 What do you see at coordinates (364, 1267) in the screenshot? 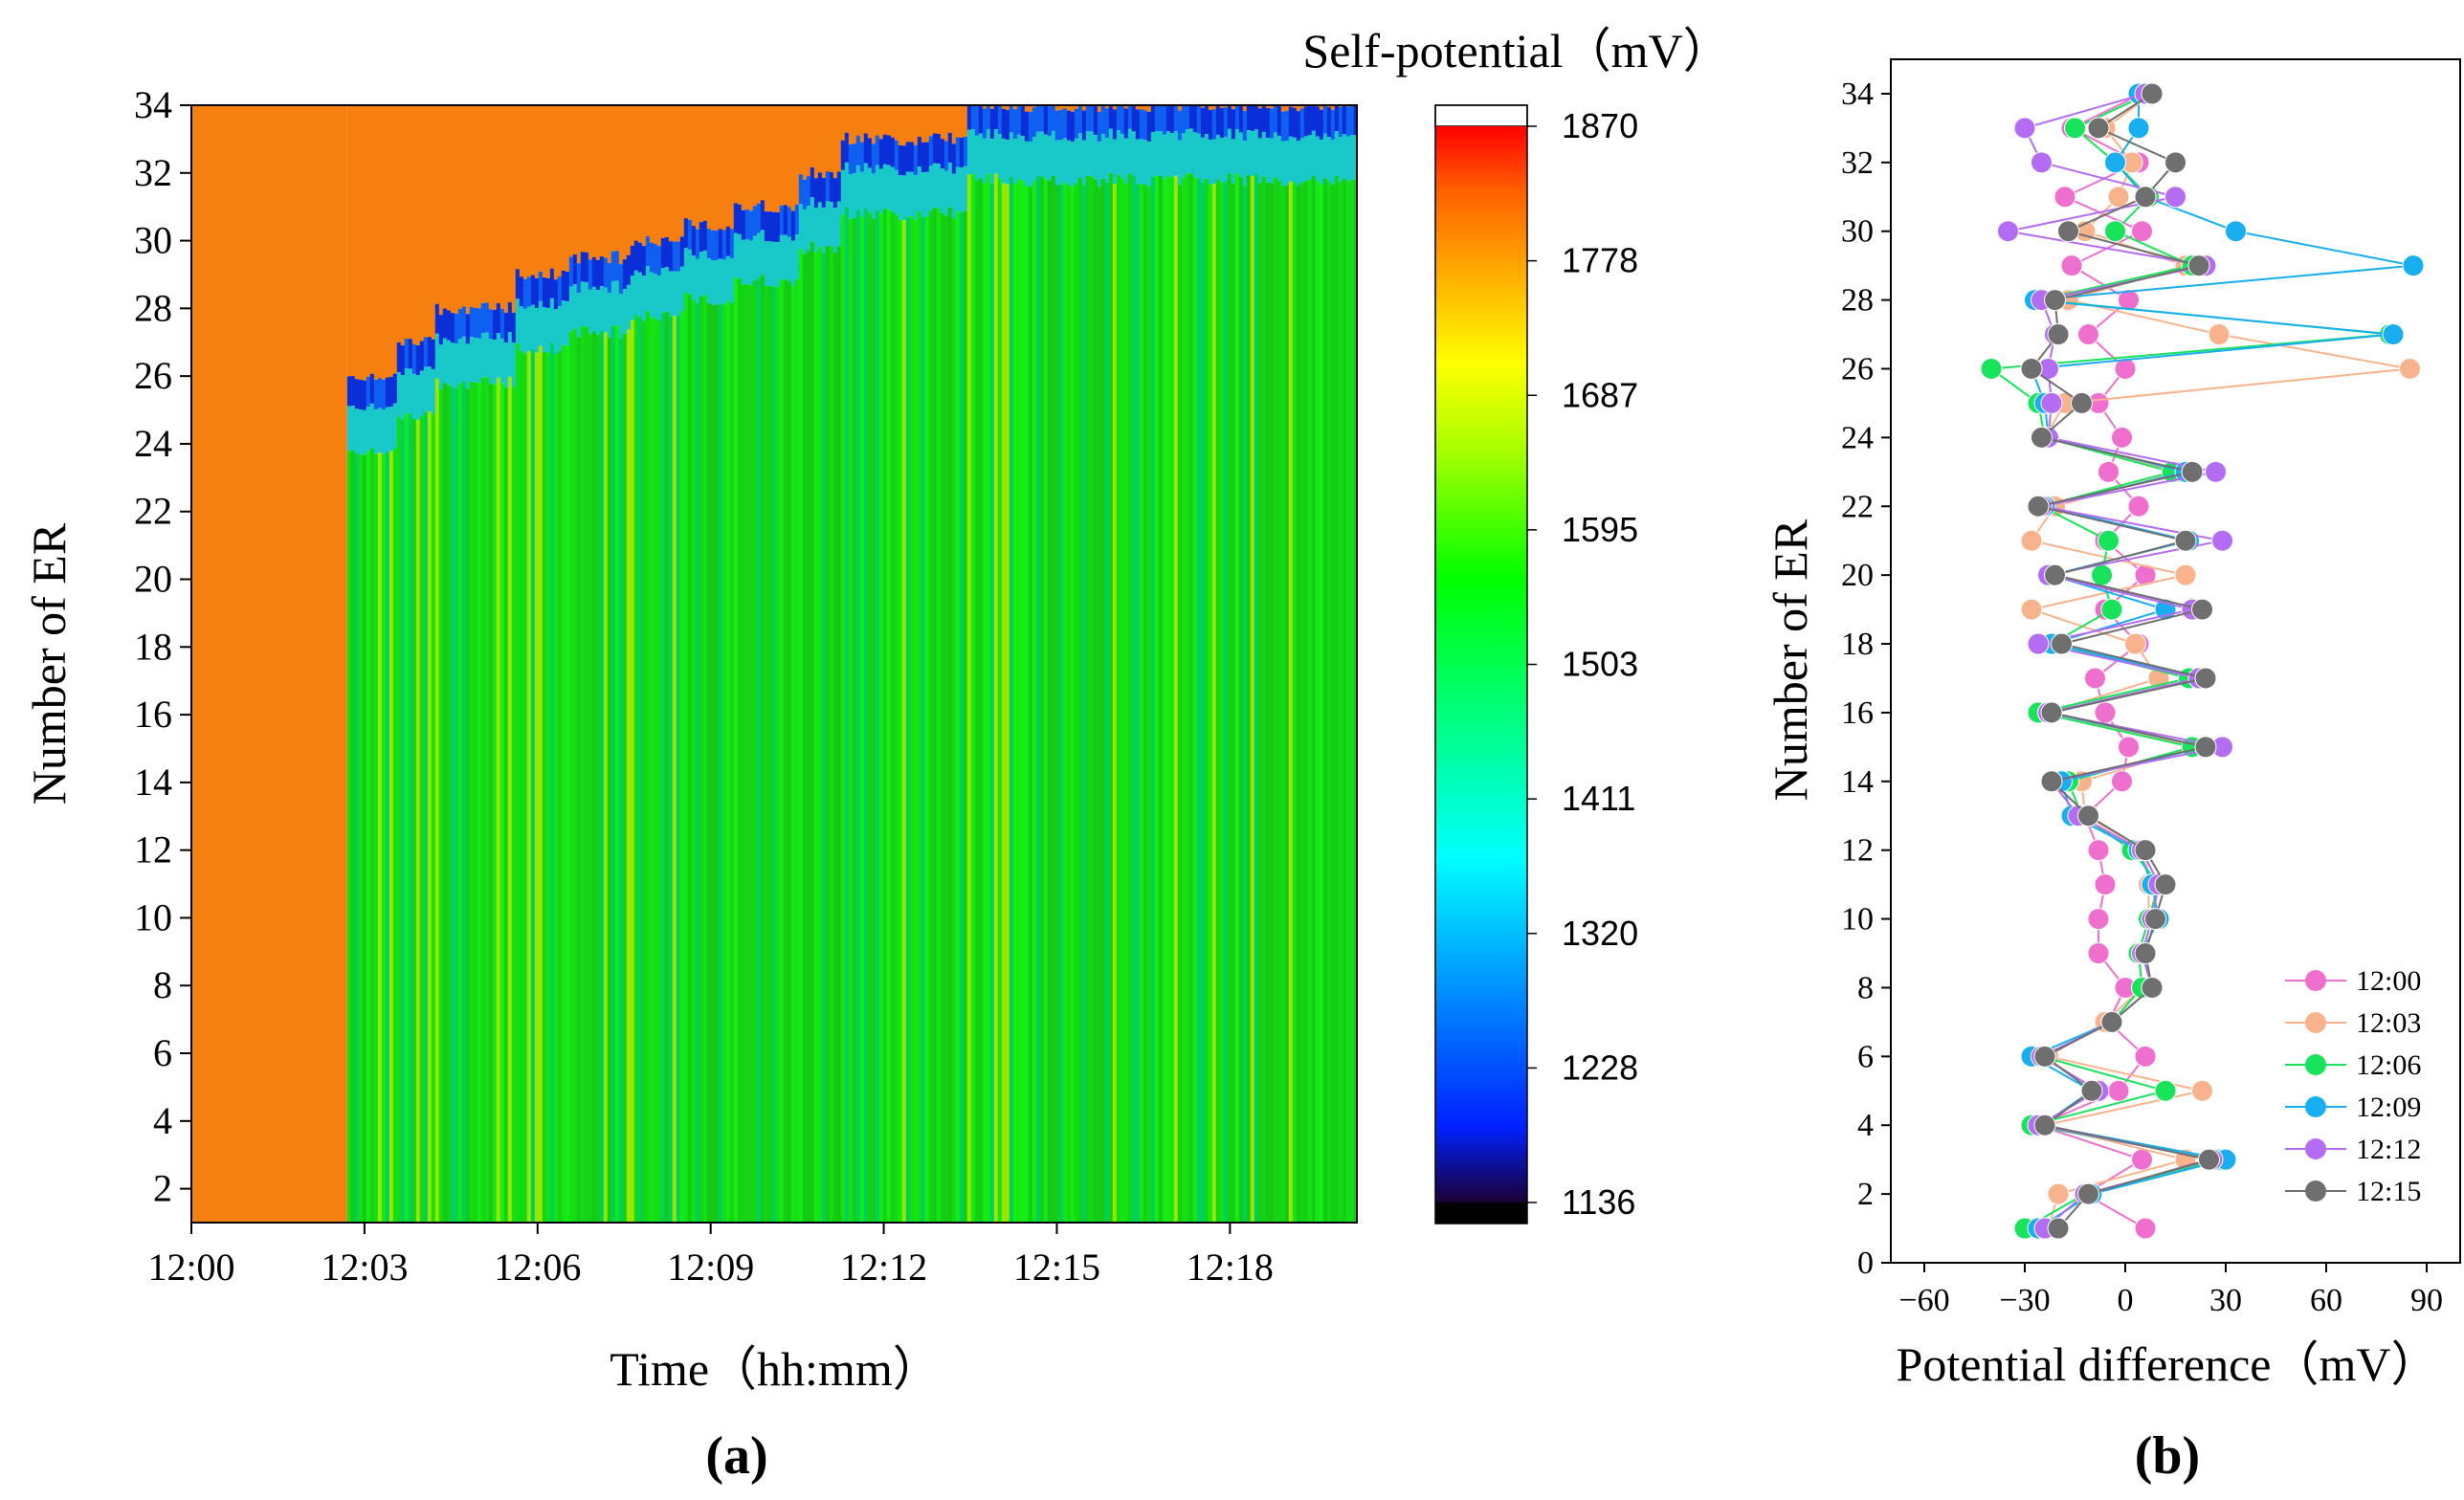
I see `heatmap-x-tick-label: 12:03` at bounding box center [364, 1267].